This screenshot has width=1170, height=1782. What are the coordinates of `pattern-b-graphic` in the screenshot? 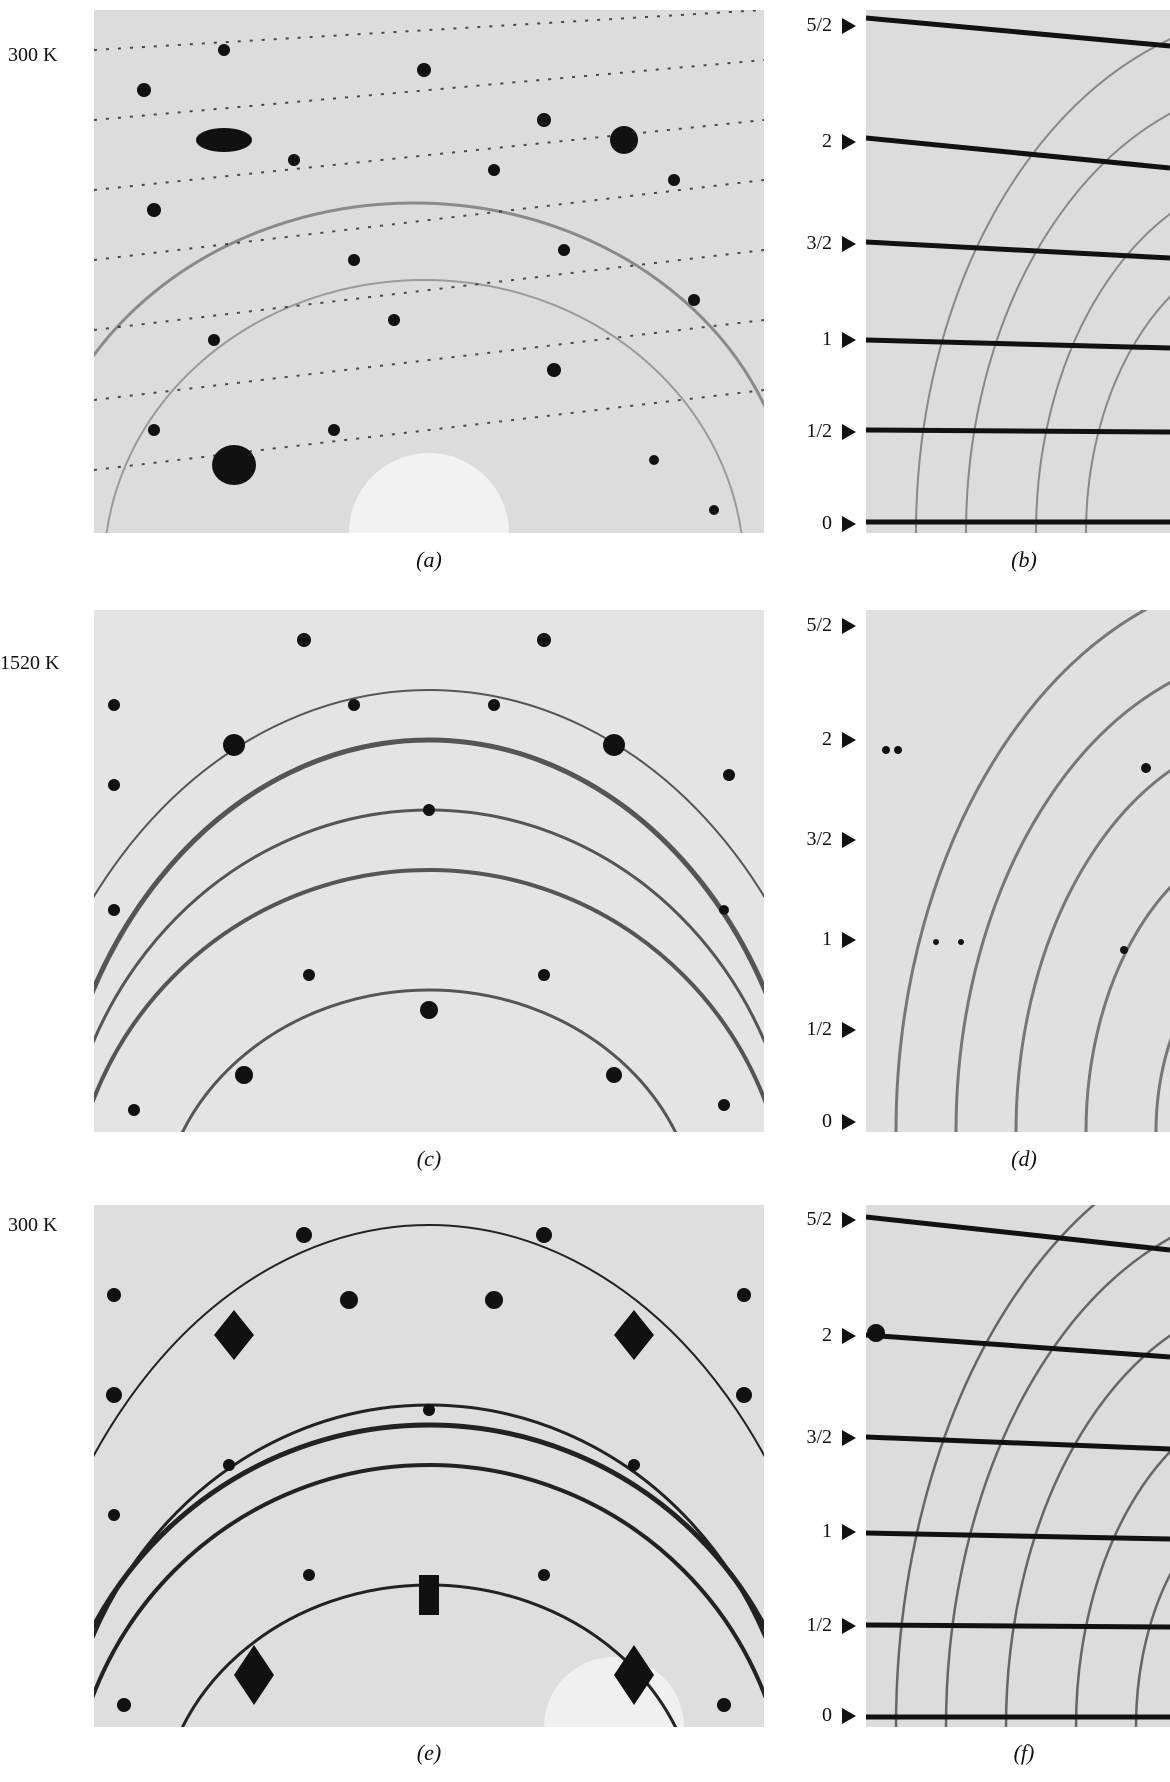 It's located at (1018, 271).